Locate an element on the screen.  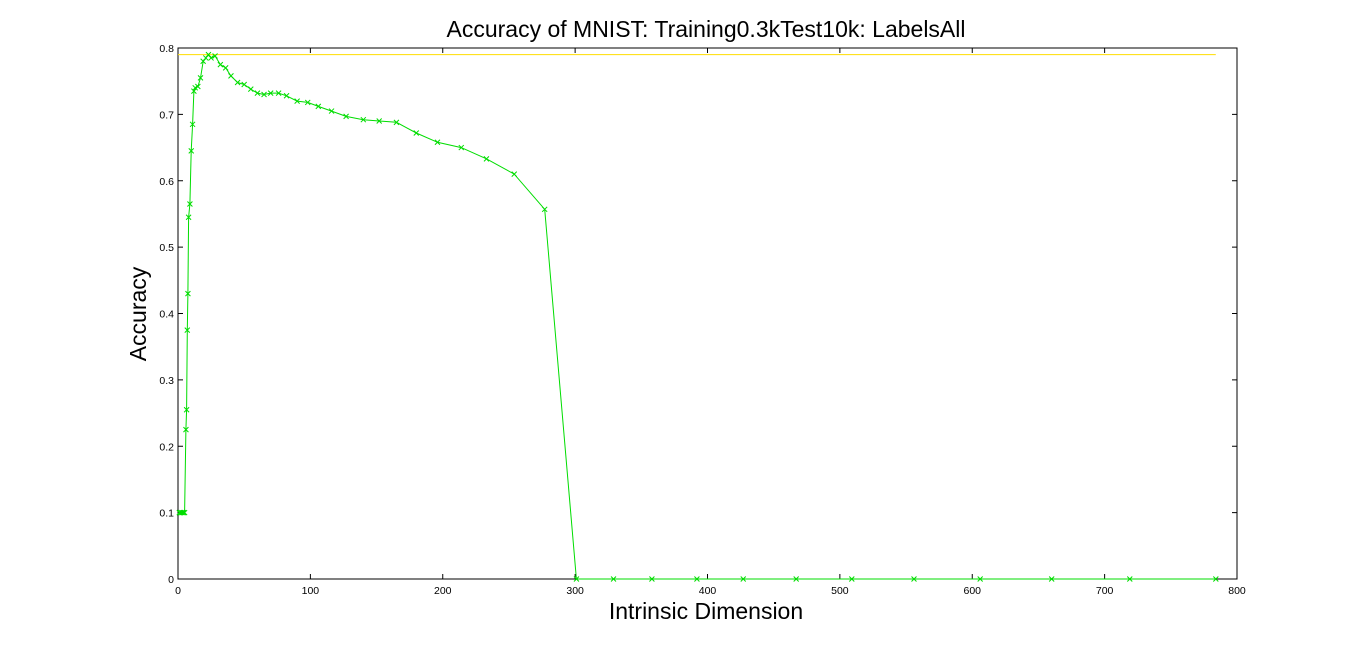
y-axis-label: Accuracy is located at coordinates (138, 313).